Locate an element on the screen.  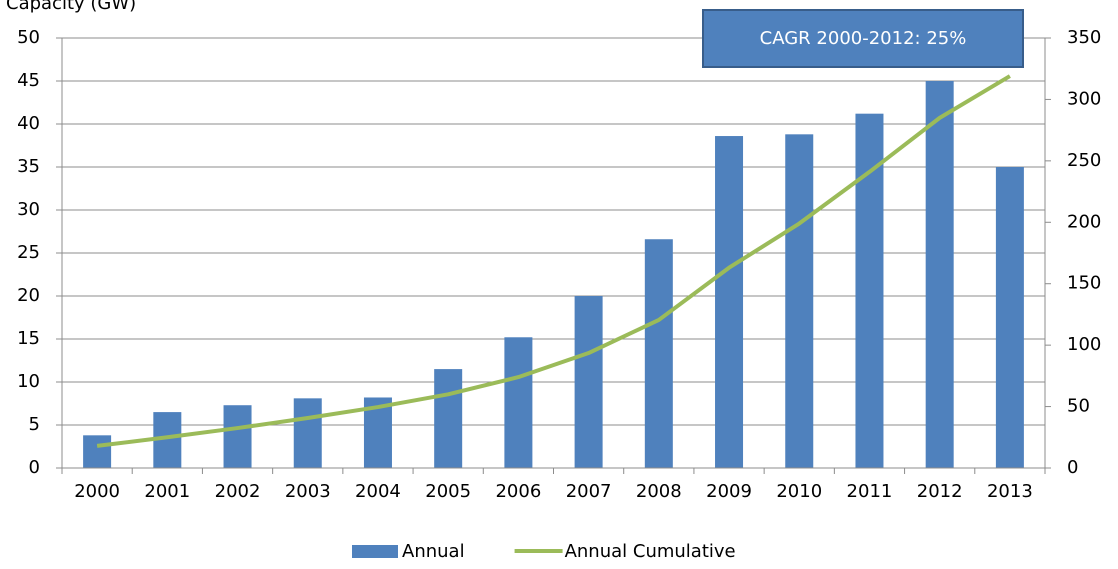
y-tick-label: 20 is located at coordinates (28, 295).